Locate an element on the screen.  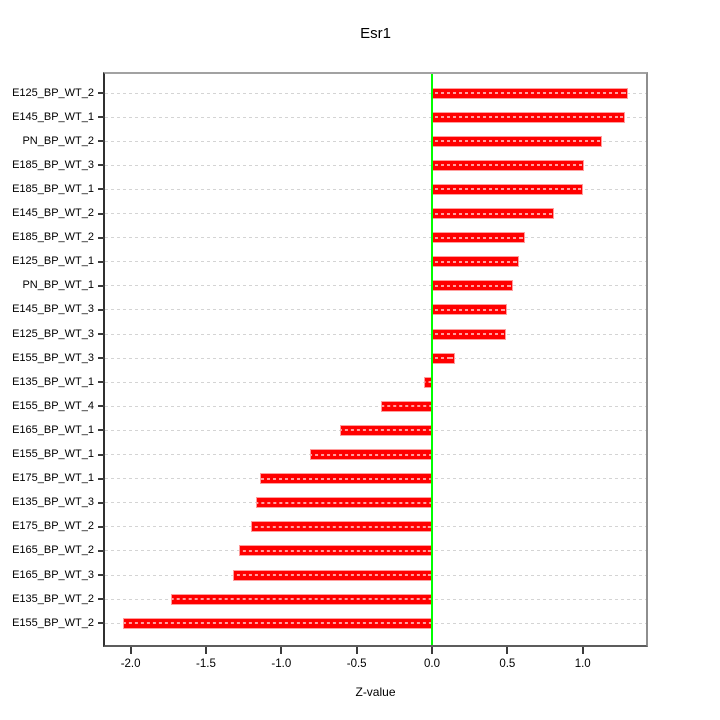
y-axis-label: E135_BP_WT_1 is located at coordinates (53, 381).